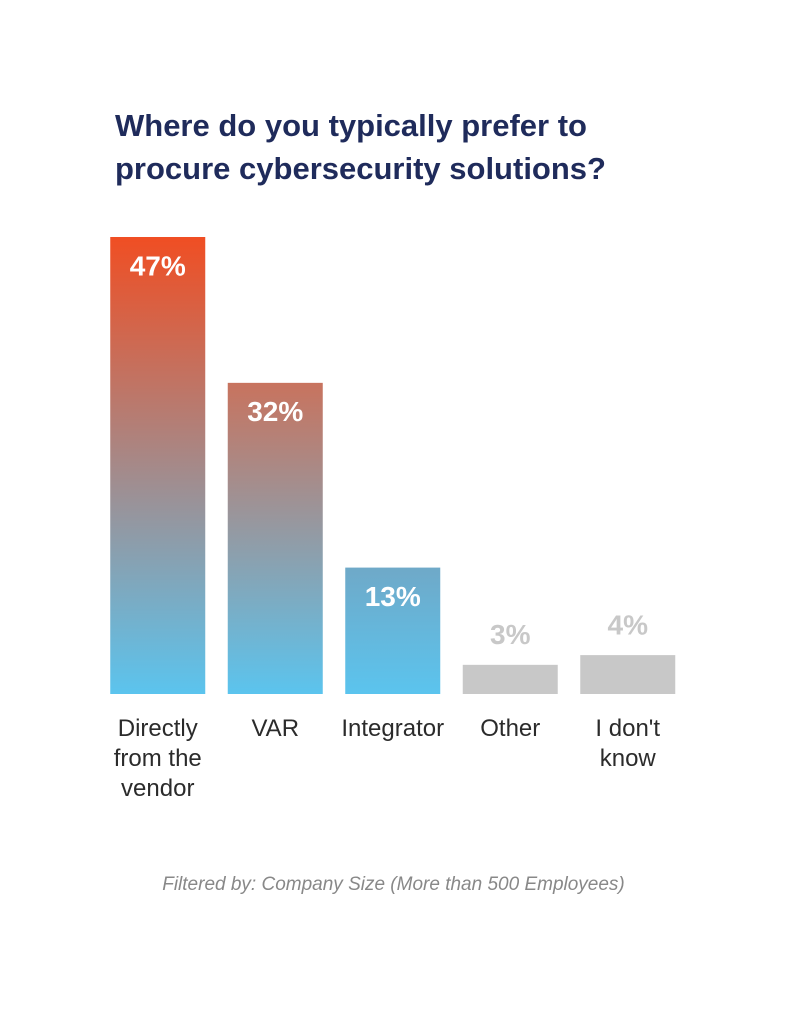  I want to click on value-label: 32%, so click(275, 411).